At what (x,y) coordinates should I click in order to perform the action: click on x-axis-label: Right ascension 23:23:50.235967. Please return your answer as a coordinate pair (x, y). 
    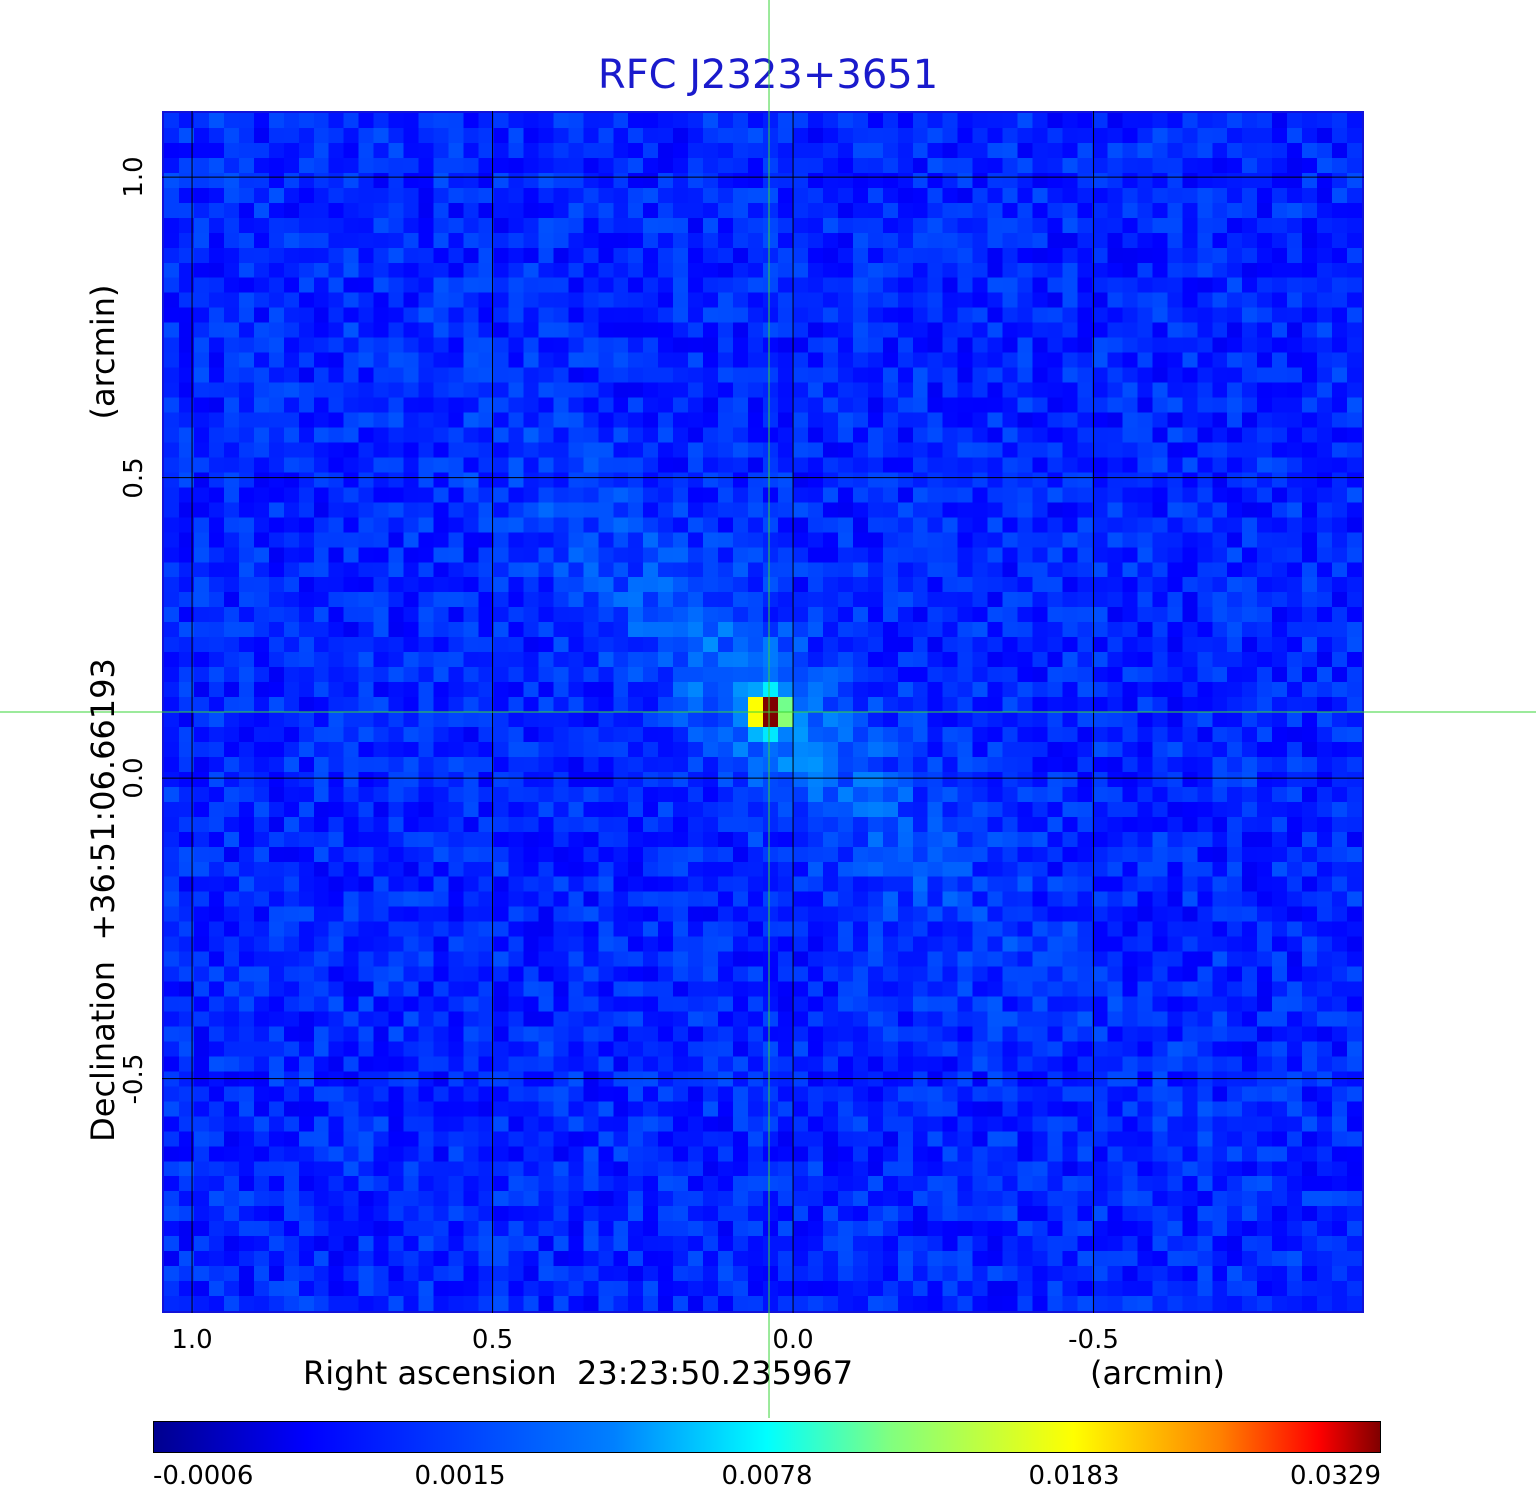
    Looking at the image, I should click on (578, 1373).